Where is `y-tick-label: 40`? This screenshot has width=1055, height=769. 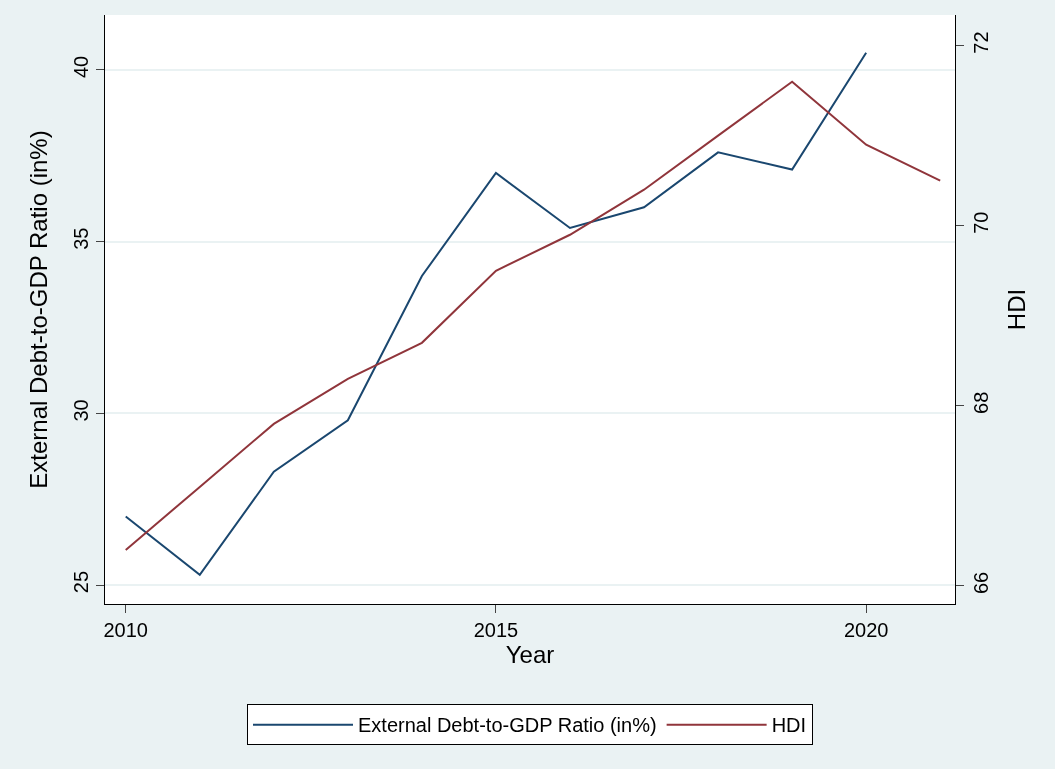
y-tick-label: 40 is located at coordinates (81, 67).